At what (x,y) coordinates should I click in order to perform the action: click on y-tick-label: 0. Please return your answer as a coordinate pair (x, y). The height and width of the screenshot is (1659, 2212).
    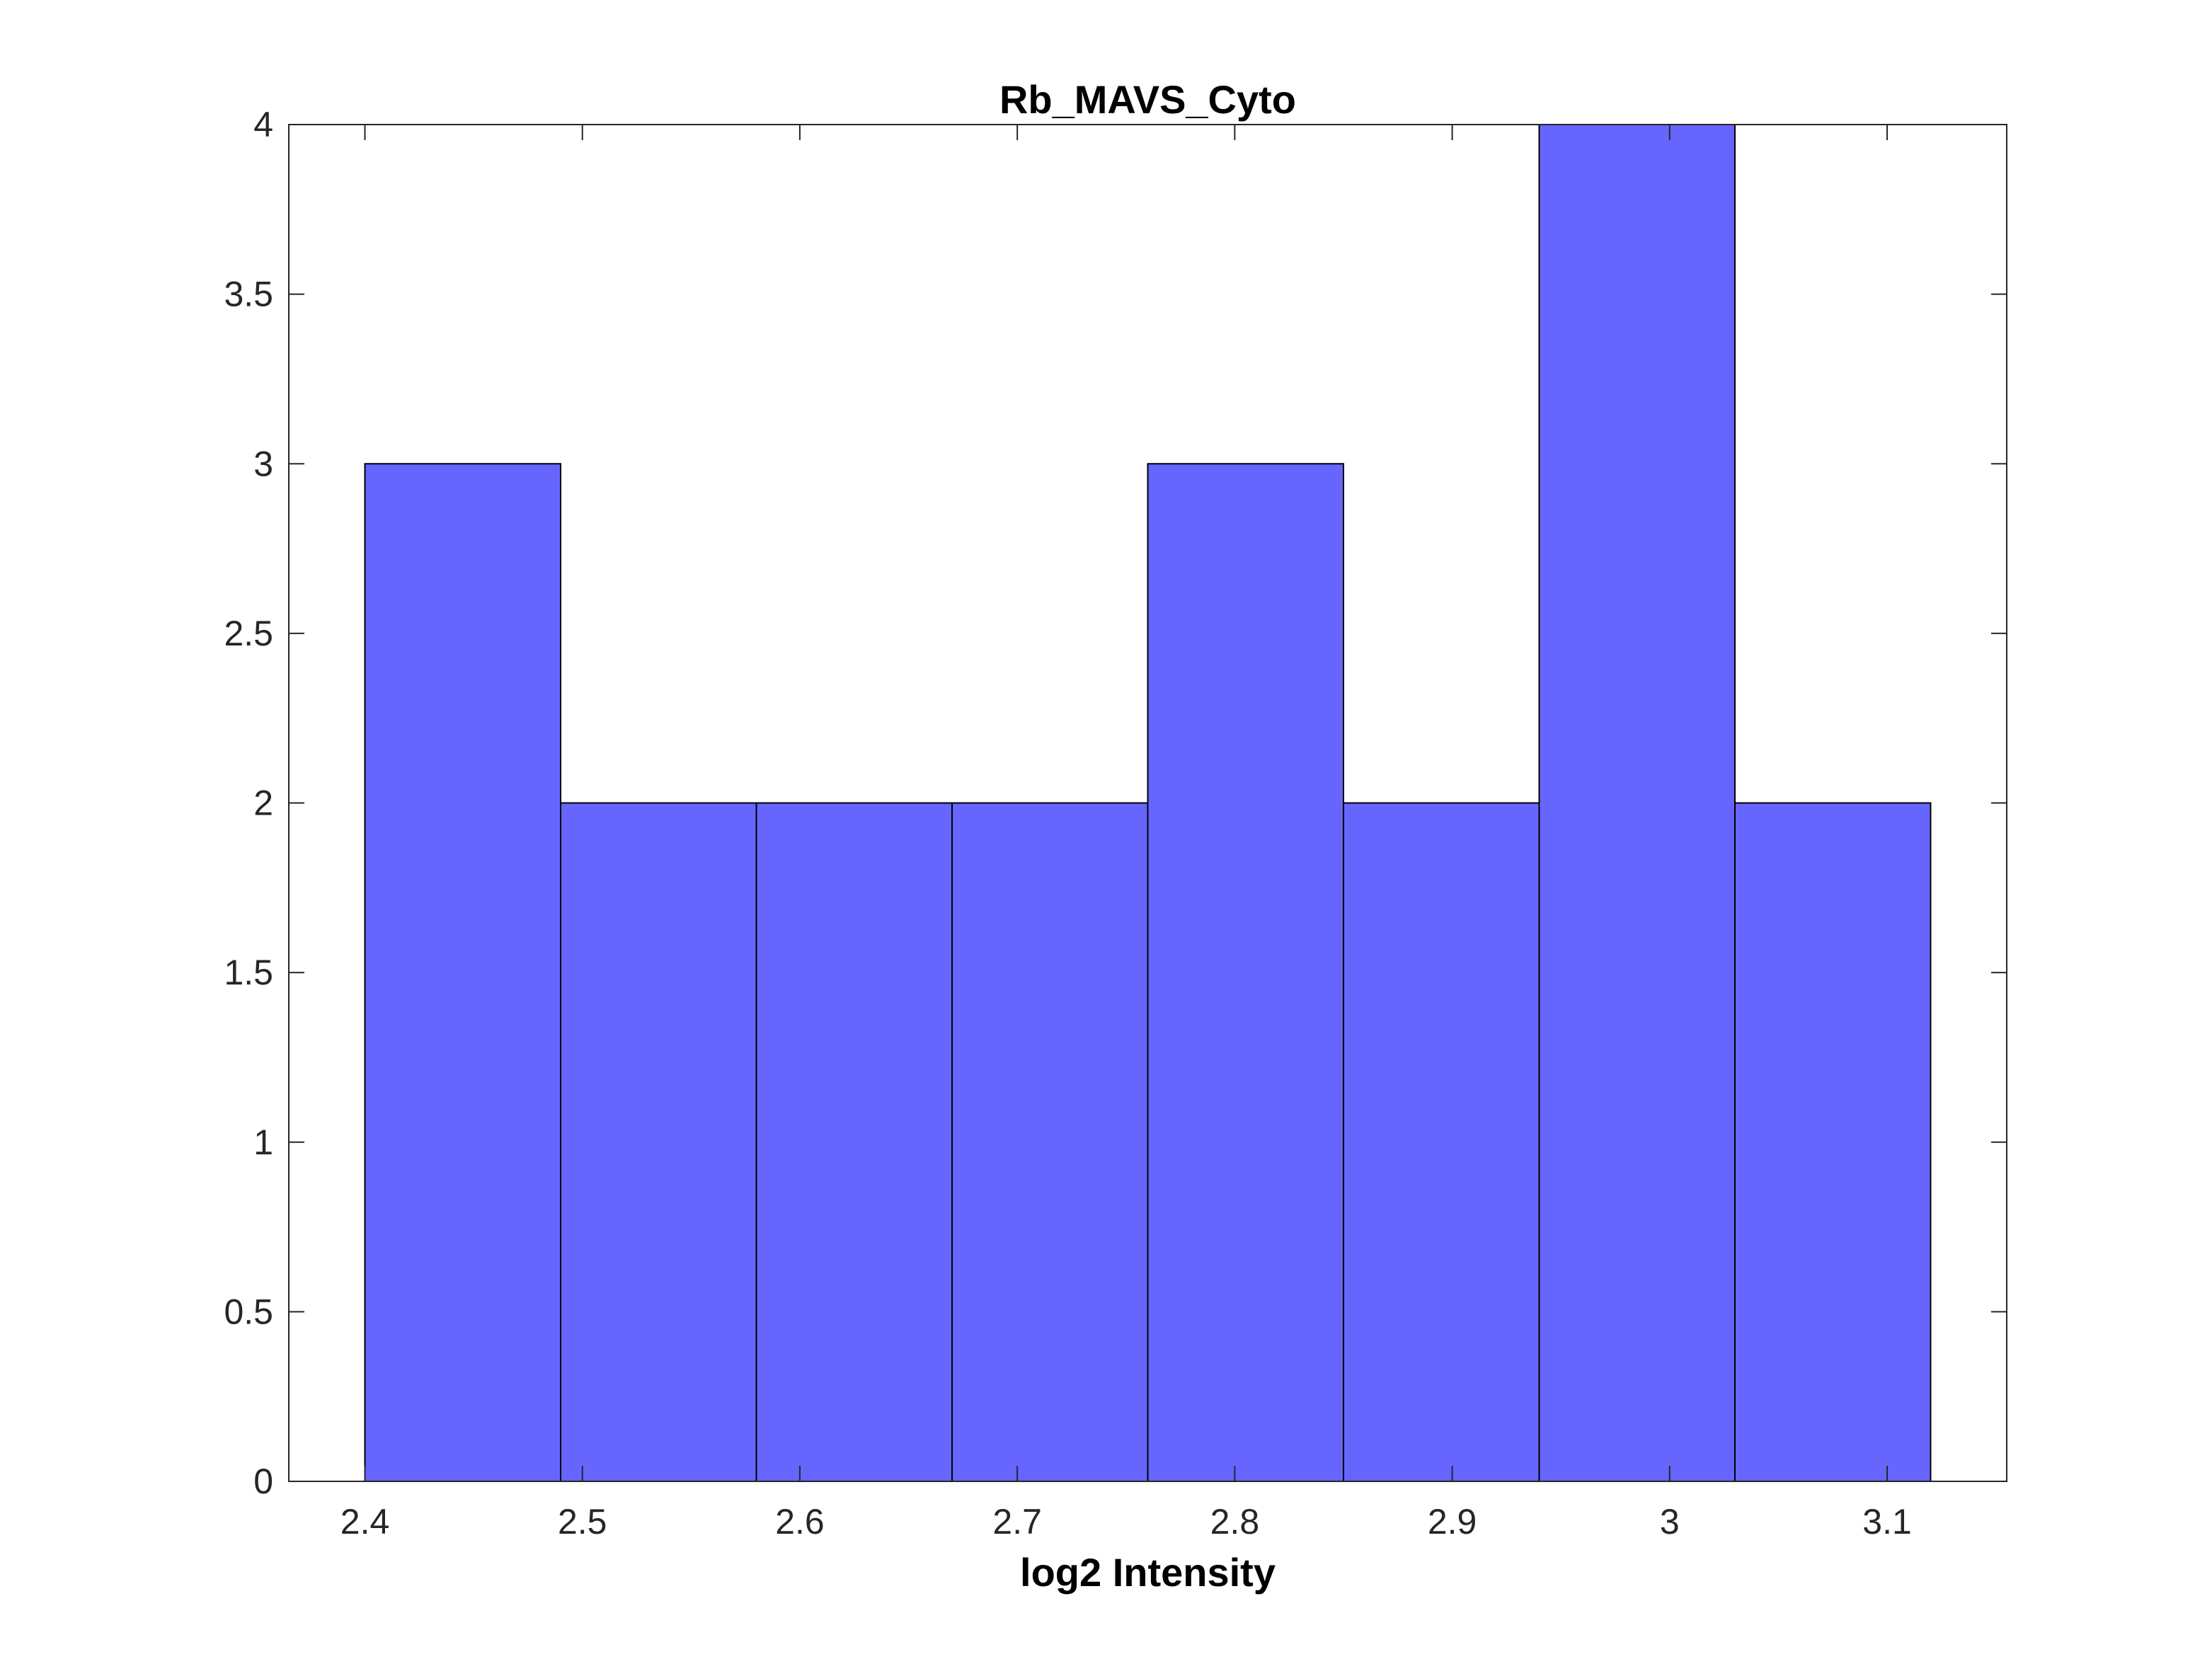
    Looking at the image, I should click on (263, 1481).